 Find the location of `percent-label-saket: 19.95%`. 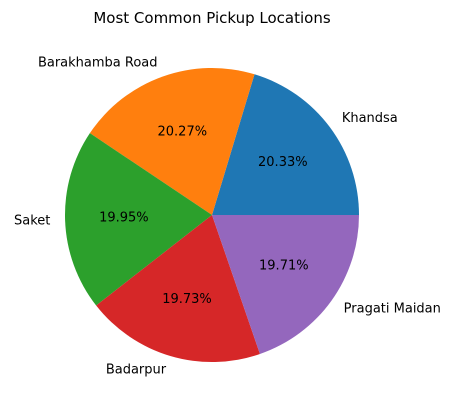

percent-label-saket: 19.95% is located at coordinates (124, 218).